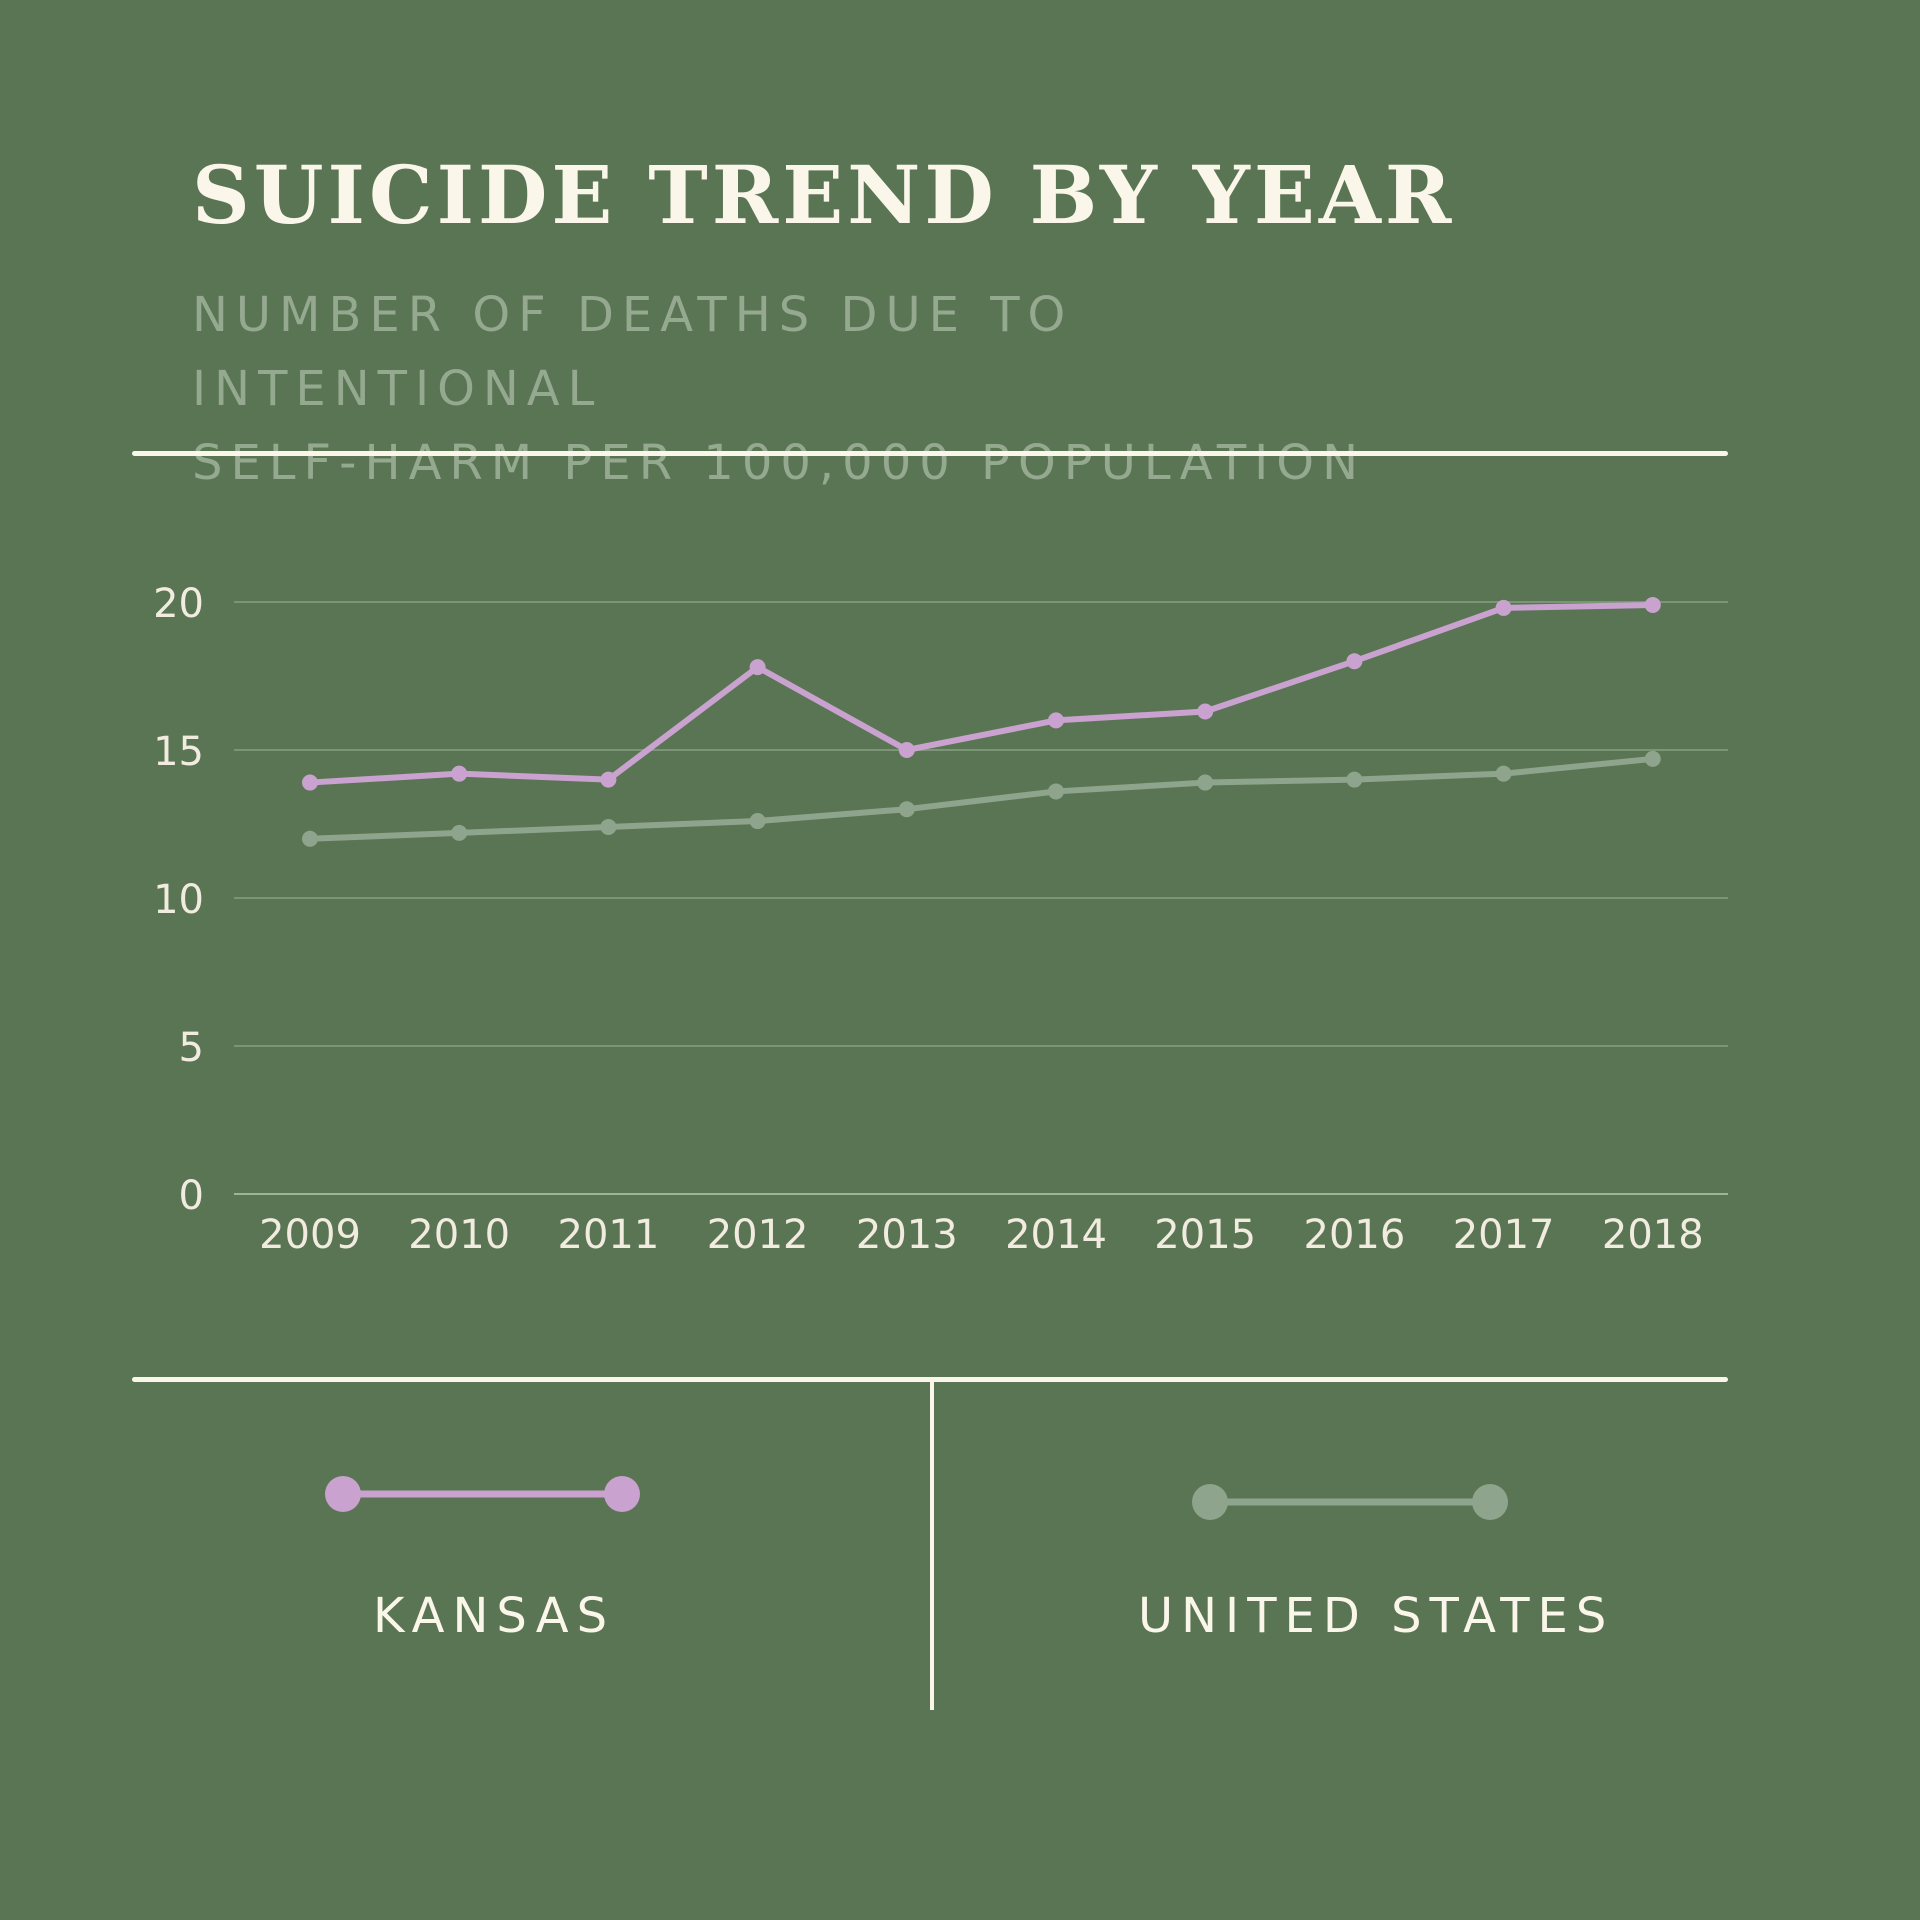 This screenshot has height=1920, width=1920. Describe the element at coordinates (1350, 1502) in the screenshot. I see `legend-united-states-icon` at that location.